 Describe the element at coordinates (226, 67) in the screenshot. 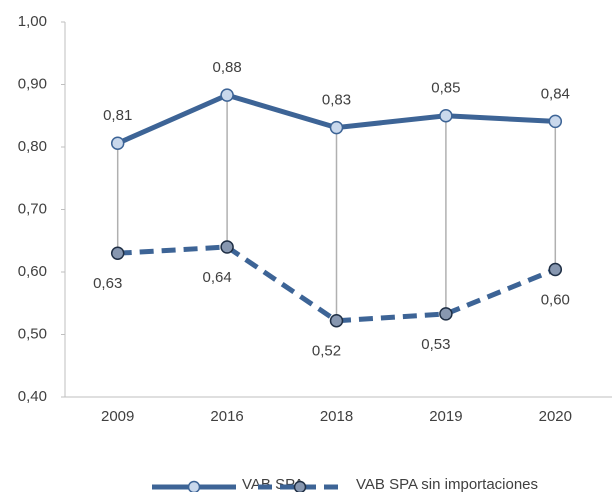

I see `data-label: 0,88` at that location.